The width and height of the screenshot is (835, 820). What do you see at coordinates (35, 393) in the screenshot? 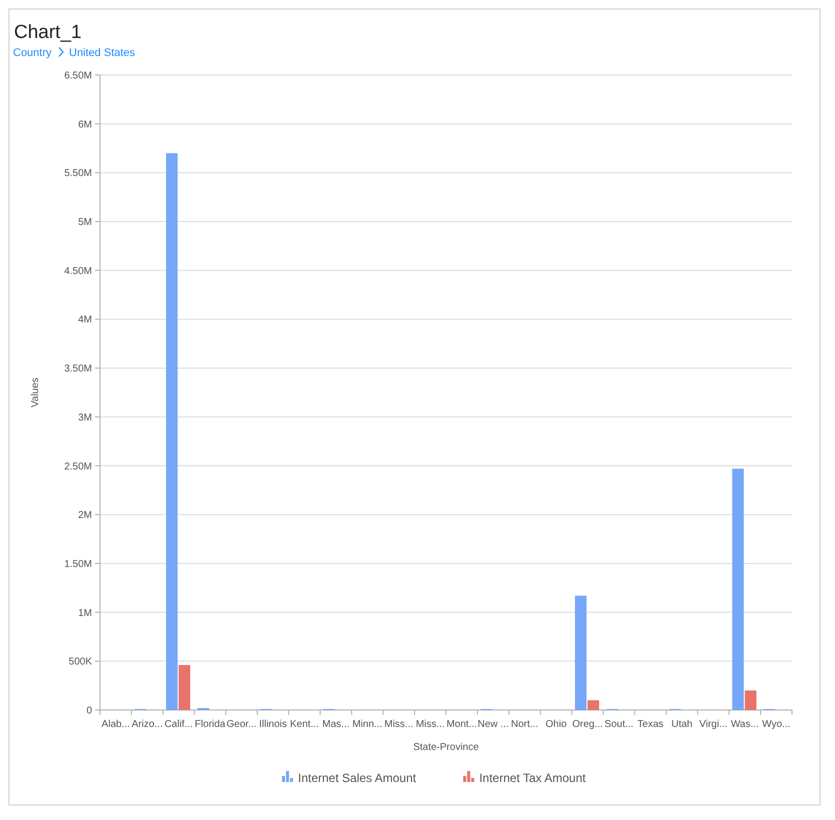
I see `y-axis-title: Values` at bounding box center [35, 393].